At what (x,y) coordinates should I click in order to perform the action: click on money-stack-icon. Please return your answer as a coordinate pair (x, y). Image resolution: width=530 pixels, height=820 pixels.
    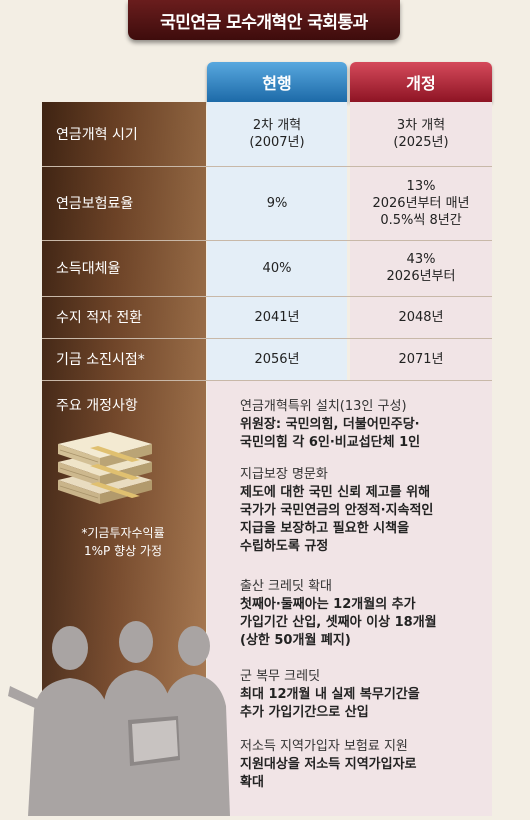
    Looking at the image, I should click on (105, 465).